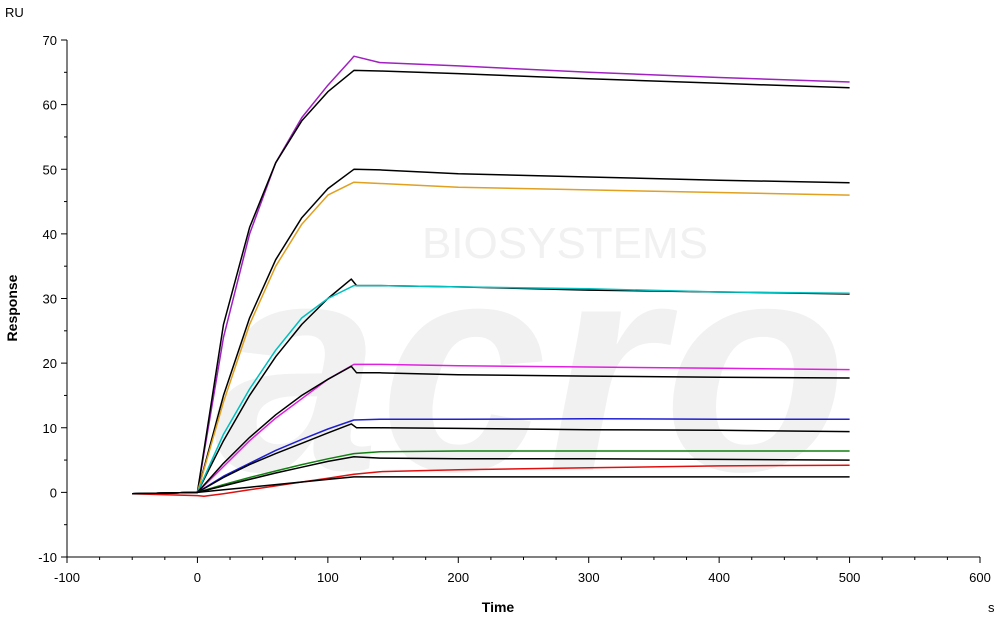 The width and height of the screenshot is (1000, 619). Describe the element at coordinates (565, 243) in the screenshot. I see `watermark-text: BIOSYSTEMS` at that location.